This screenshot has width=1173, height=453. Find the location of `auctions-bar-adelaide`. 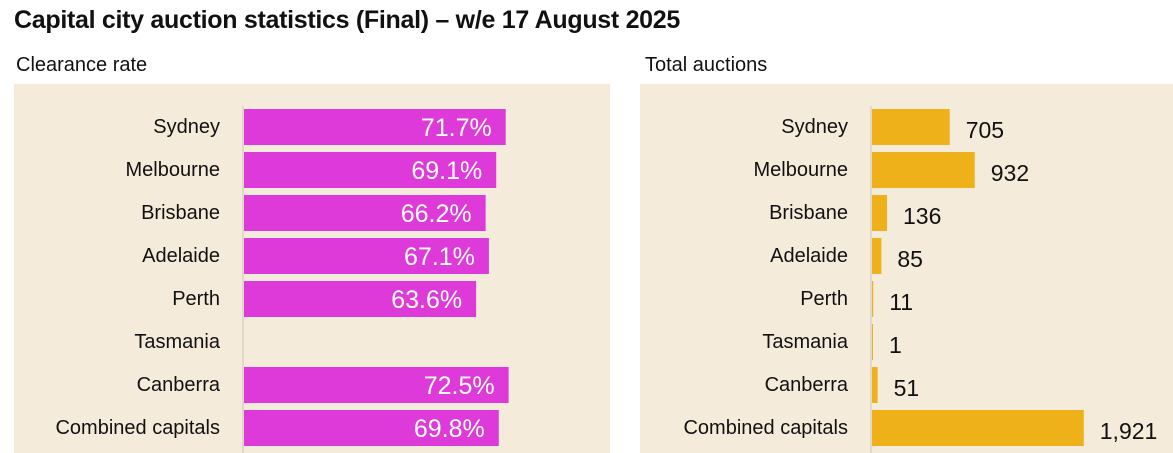

auctions-bar-adelaide is located at coordinates (877, 256).